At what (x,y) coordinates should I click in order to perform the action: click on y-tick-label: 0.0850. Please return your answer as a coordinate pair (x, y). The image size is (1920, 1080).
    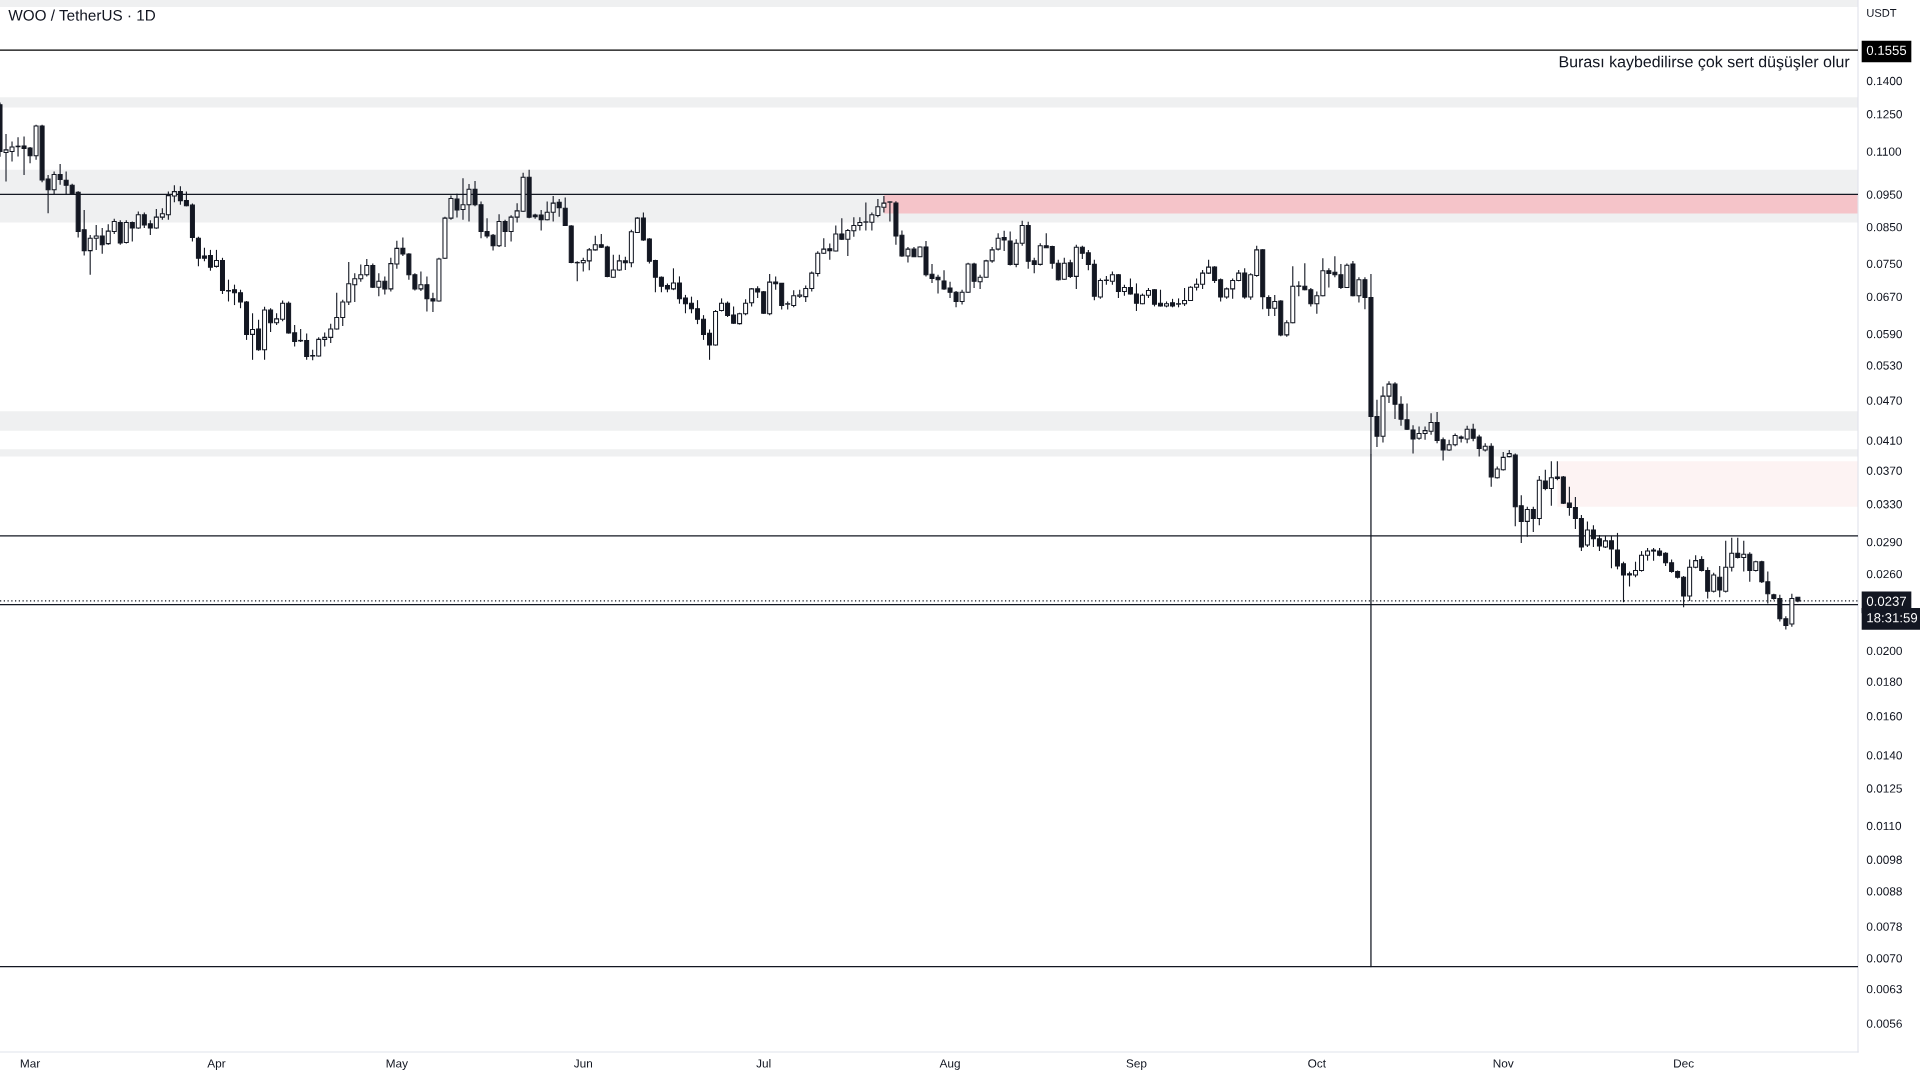
    Looking at the image, I should click on (1884, 227).